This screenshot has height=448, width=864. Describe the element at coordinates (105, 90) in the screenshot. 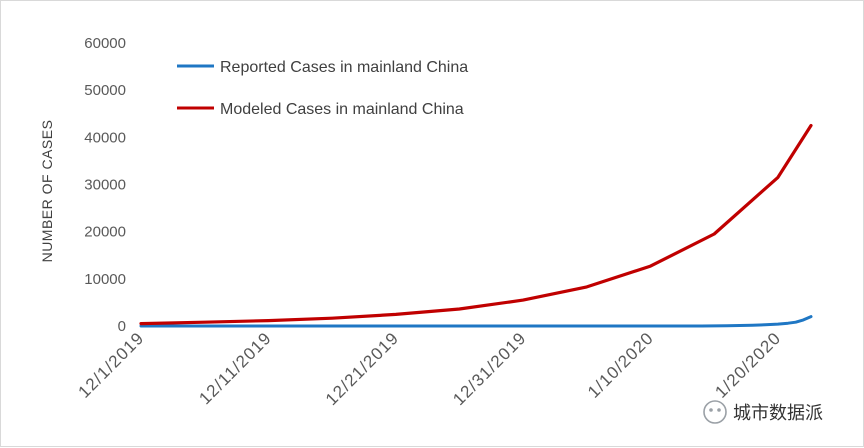

I see `y-tick-label: 50000` at that location.